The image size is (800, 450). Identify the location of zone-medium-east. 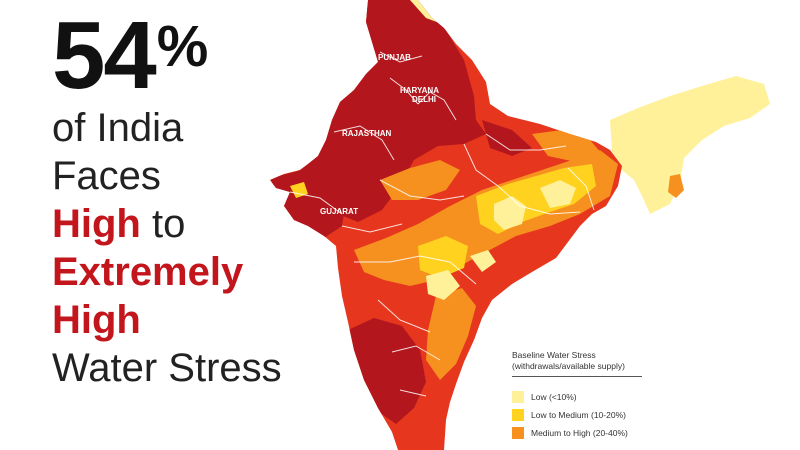
(567, 146).